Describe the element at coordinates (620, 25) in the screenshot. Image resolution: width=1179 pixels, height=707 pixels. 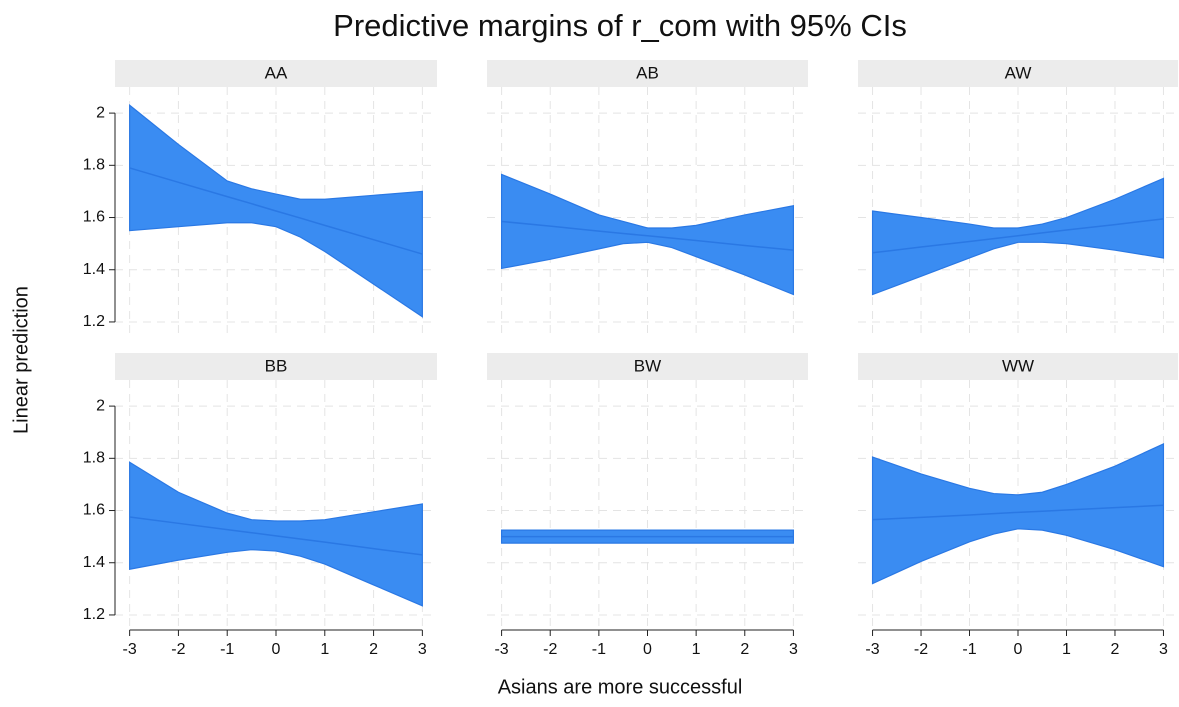
I see `chart-title: Predictive margins of r_com with 95% CIs` at that location.